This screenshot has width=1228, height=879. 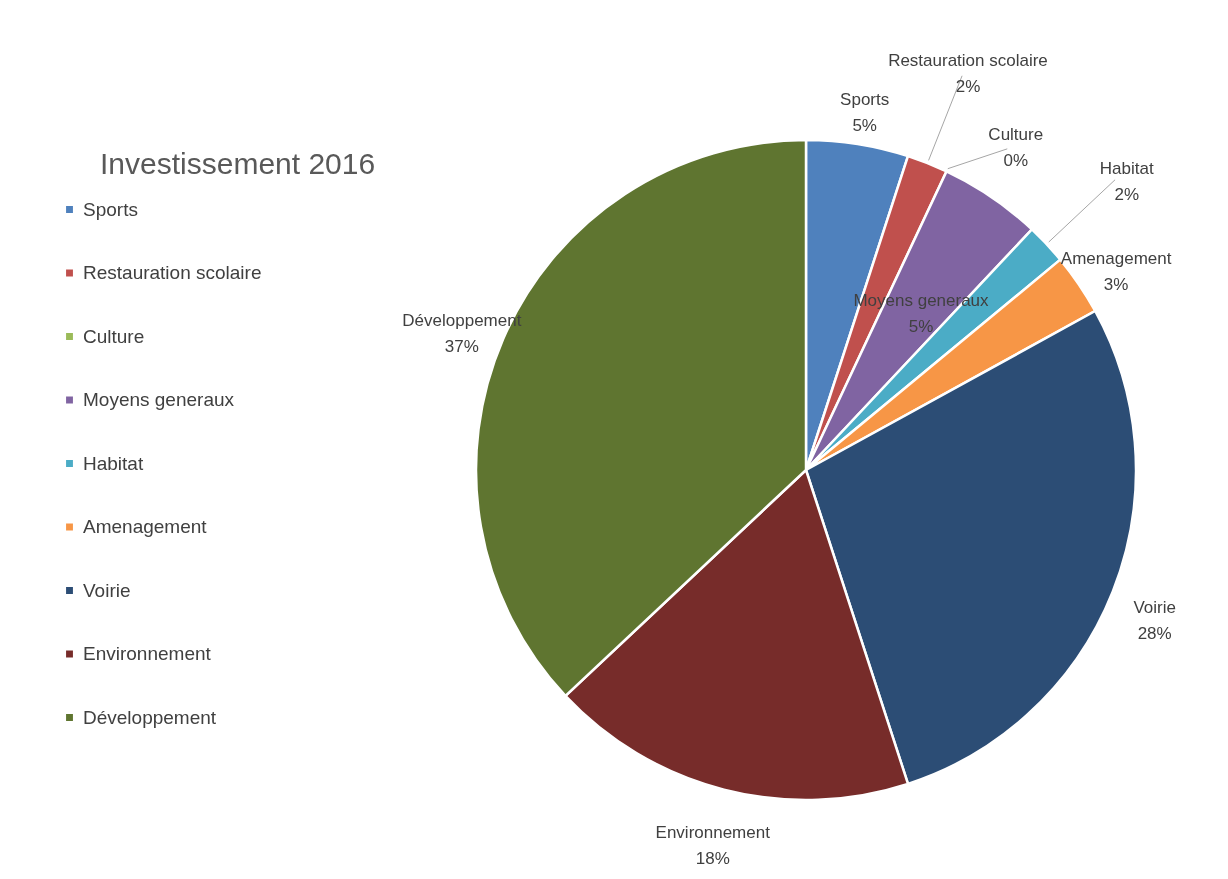 I want to click on legend-label: Moyens generaux, so click(x=159, y=399).